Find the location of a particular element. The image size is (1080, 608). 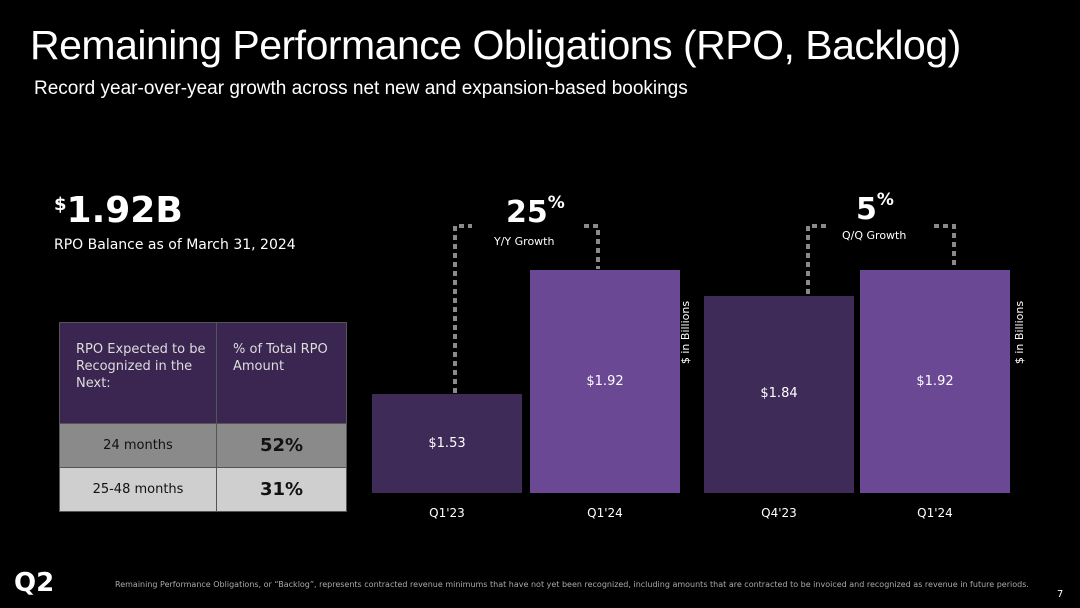

bar-data-label: $1.84 is located at coordinates (779, 394).